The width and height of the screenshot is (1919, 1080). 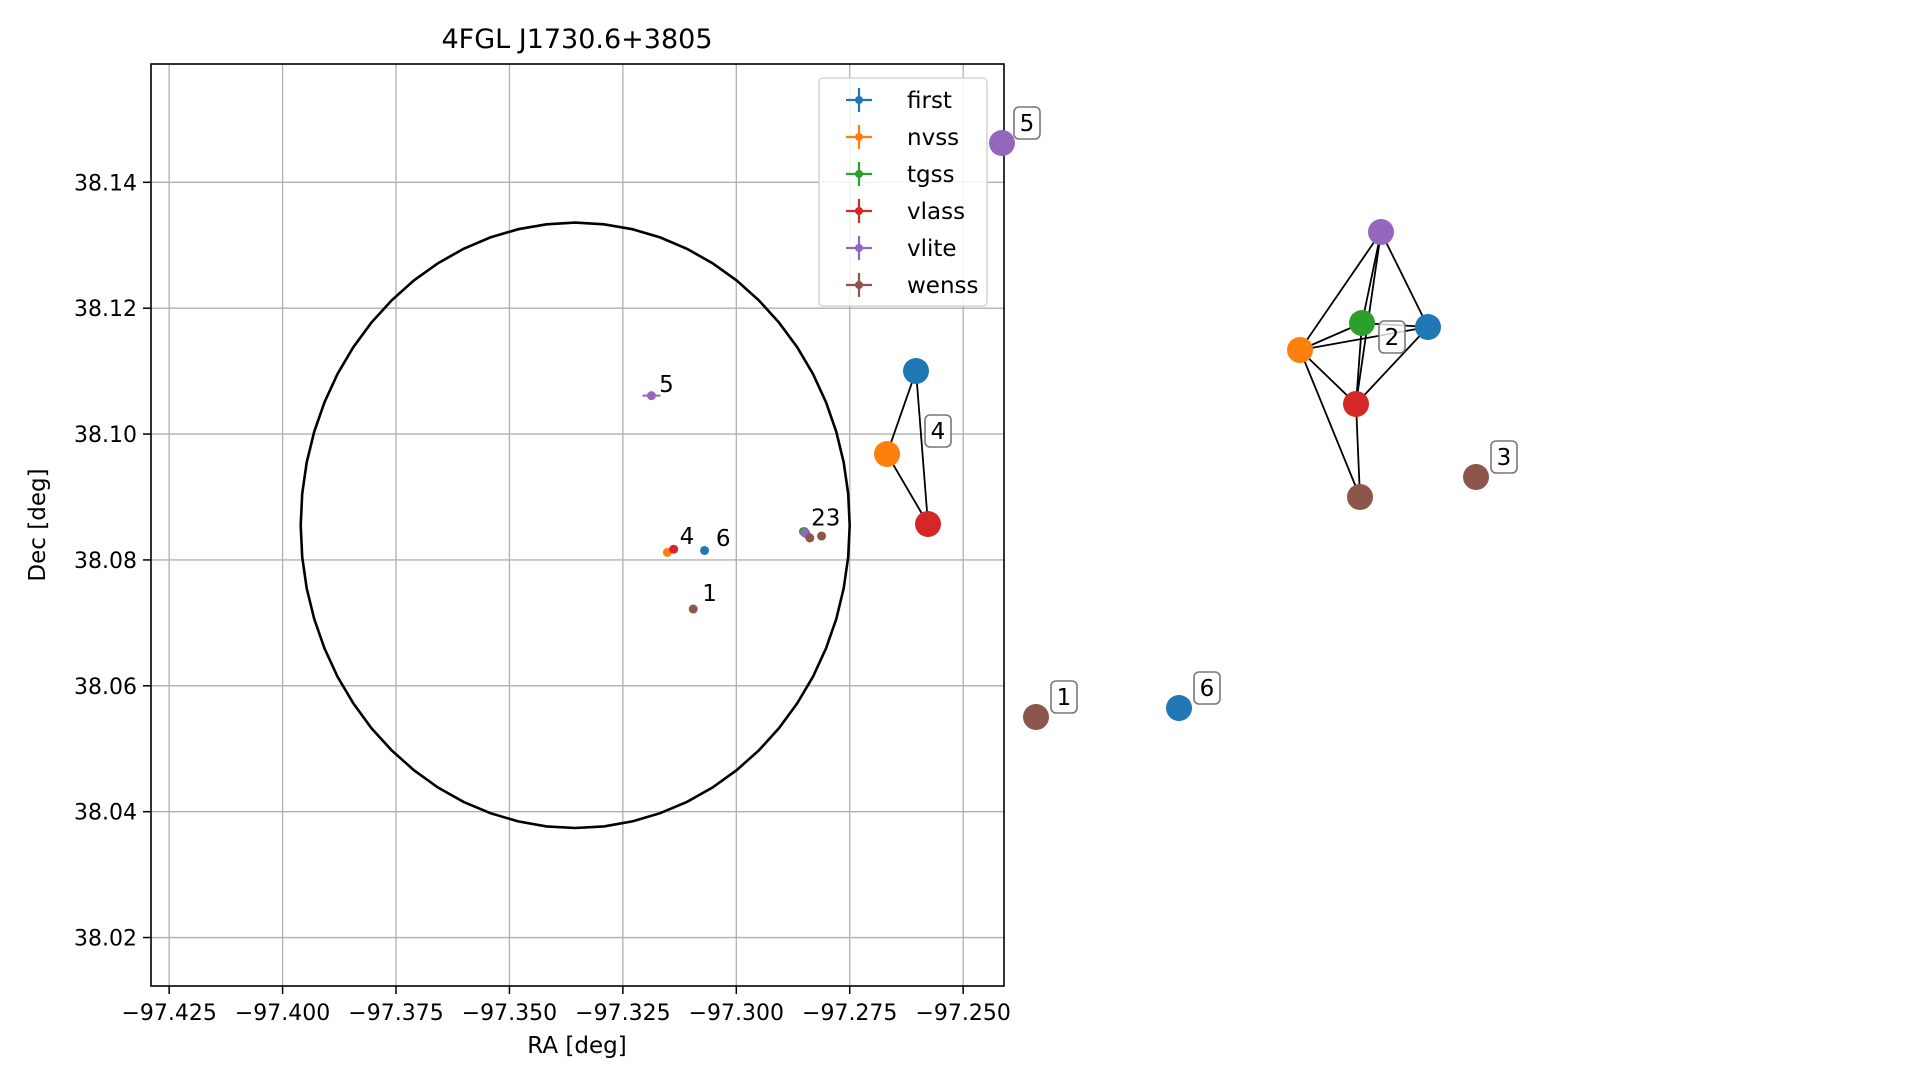 I want to click on point-labels: 5 4 6 23 1, so click(x=749, y=489).